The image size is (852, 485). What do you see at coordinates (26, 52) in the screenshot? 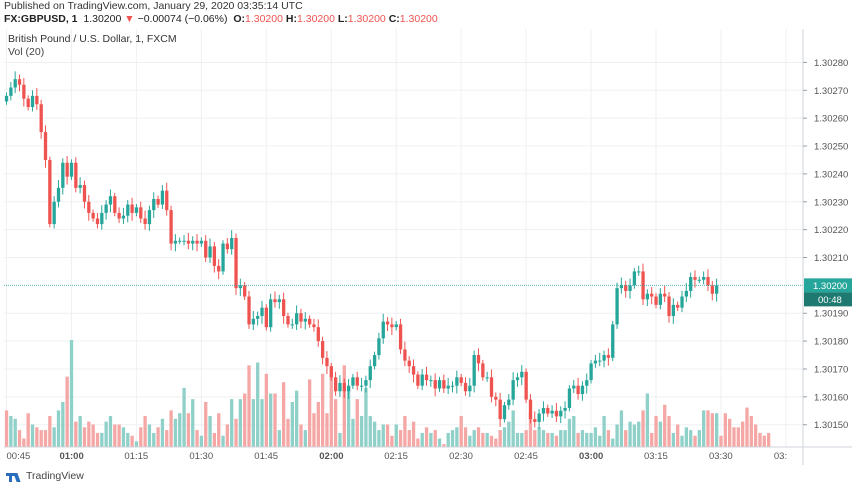
I see `volume-indicator-label: Vol (20)` at bounding box center [26, 52].